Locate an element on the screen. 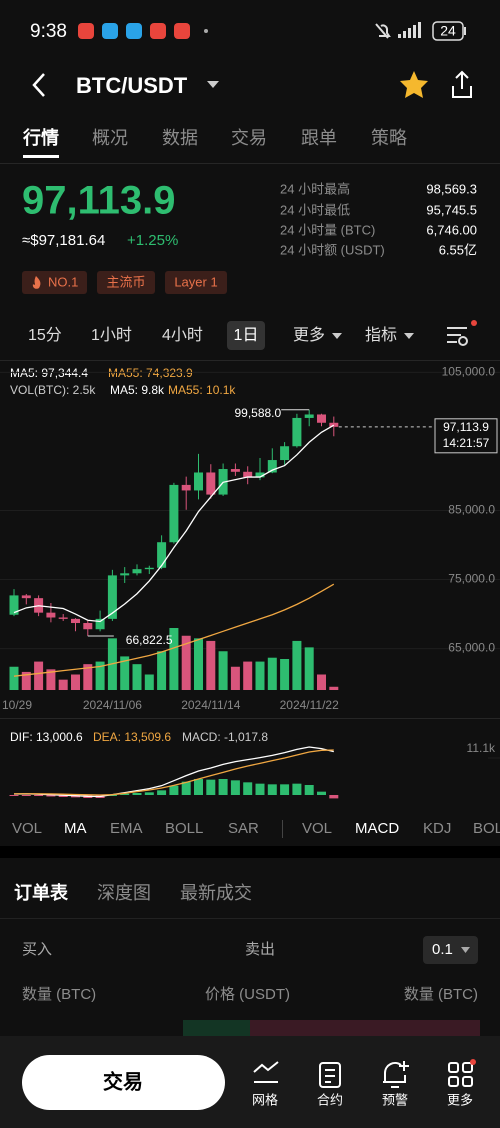 This screenshot has width=500, height=1128. back-button is located at coordinates (38, 85).